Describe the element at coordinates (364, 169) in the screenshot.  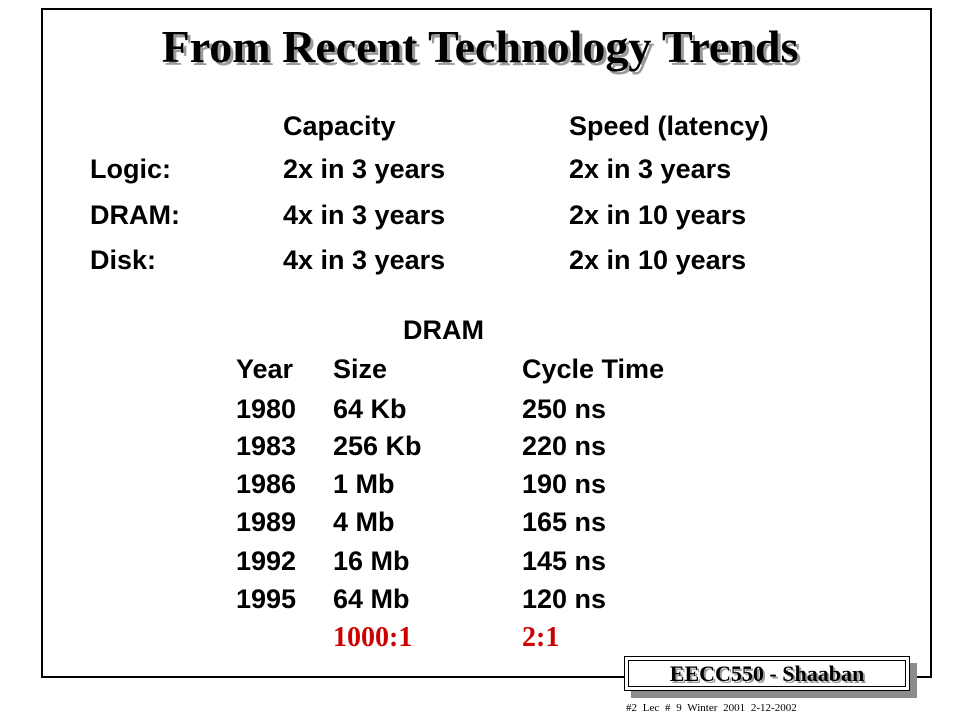
I see `trend-row-capacity: 2x in 3 years` at that location.